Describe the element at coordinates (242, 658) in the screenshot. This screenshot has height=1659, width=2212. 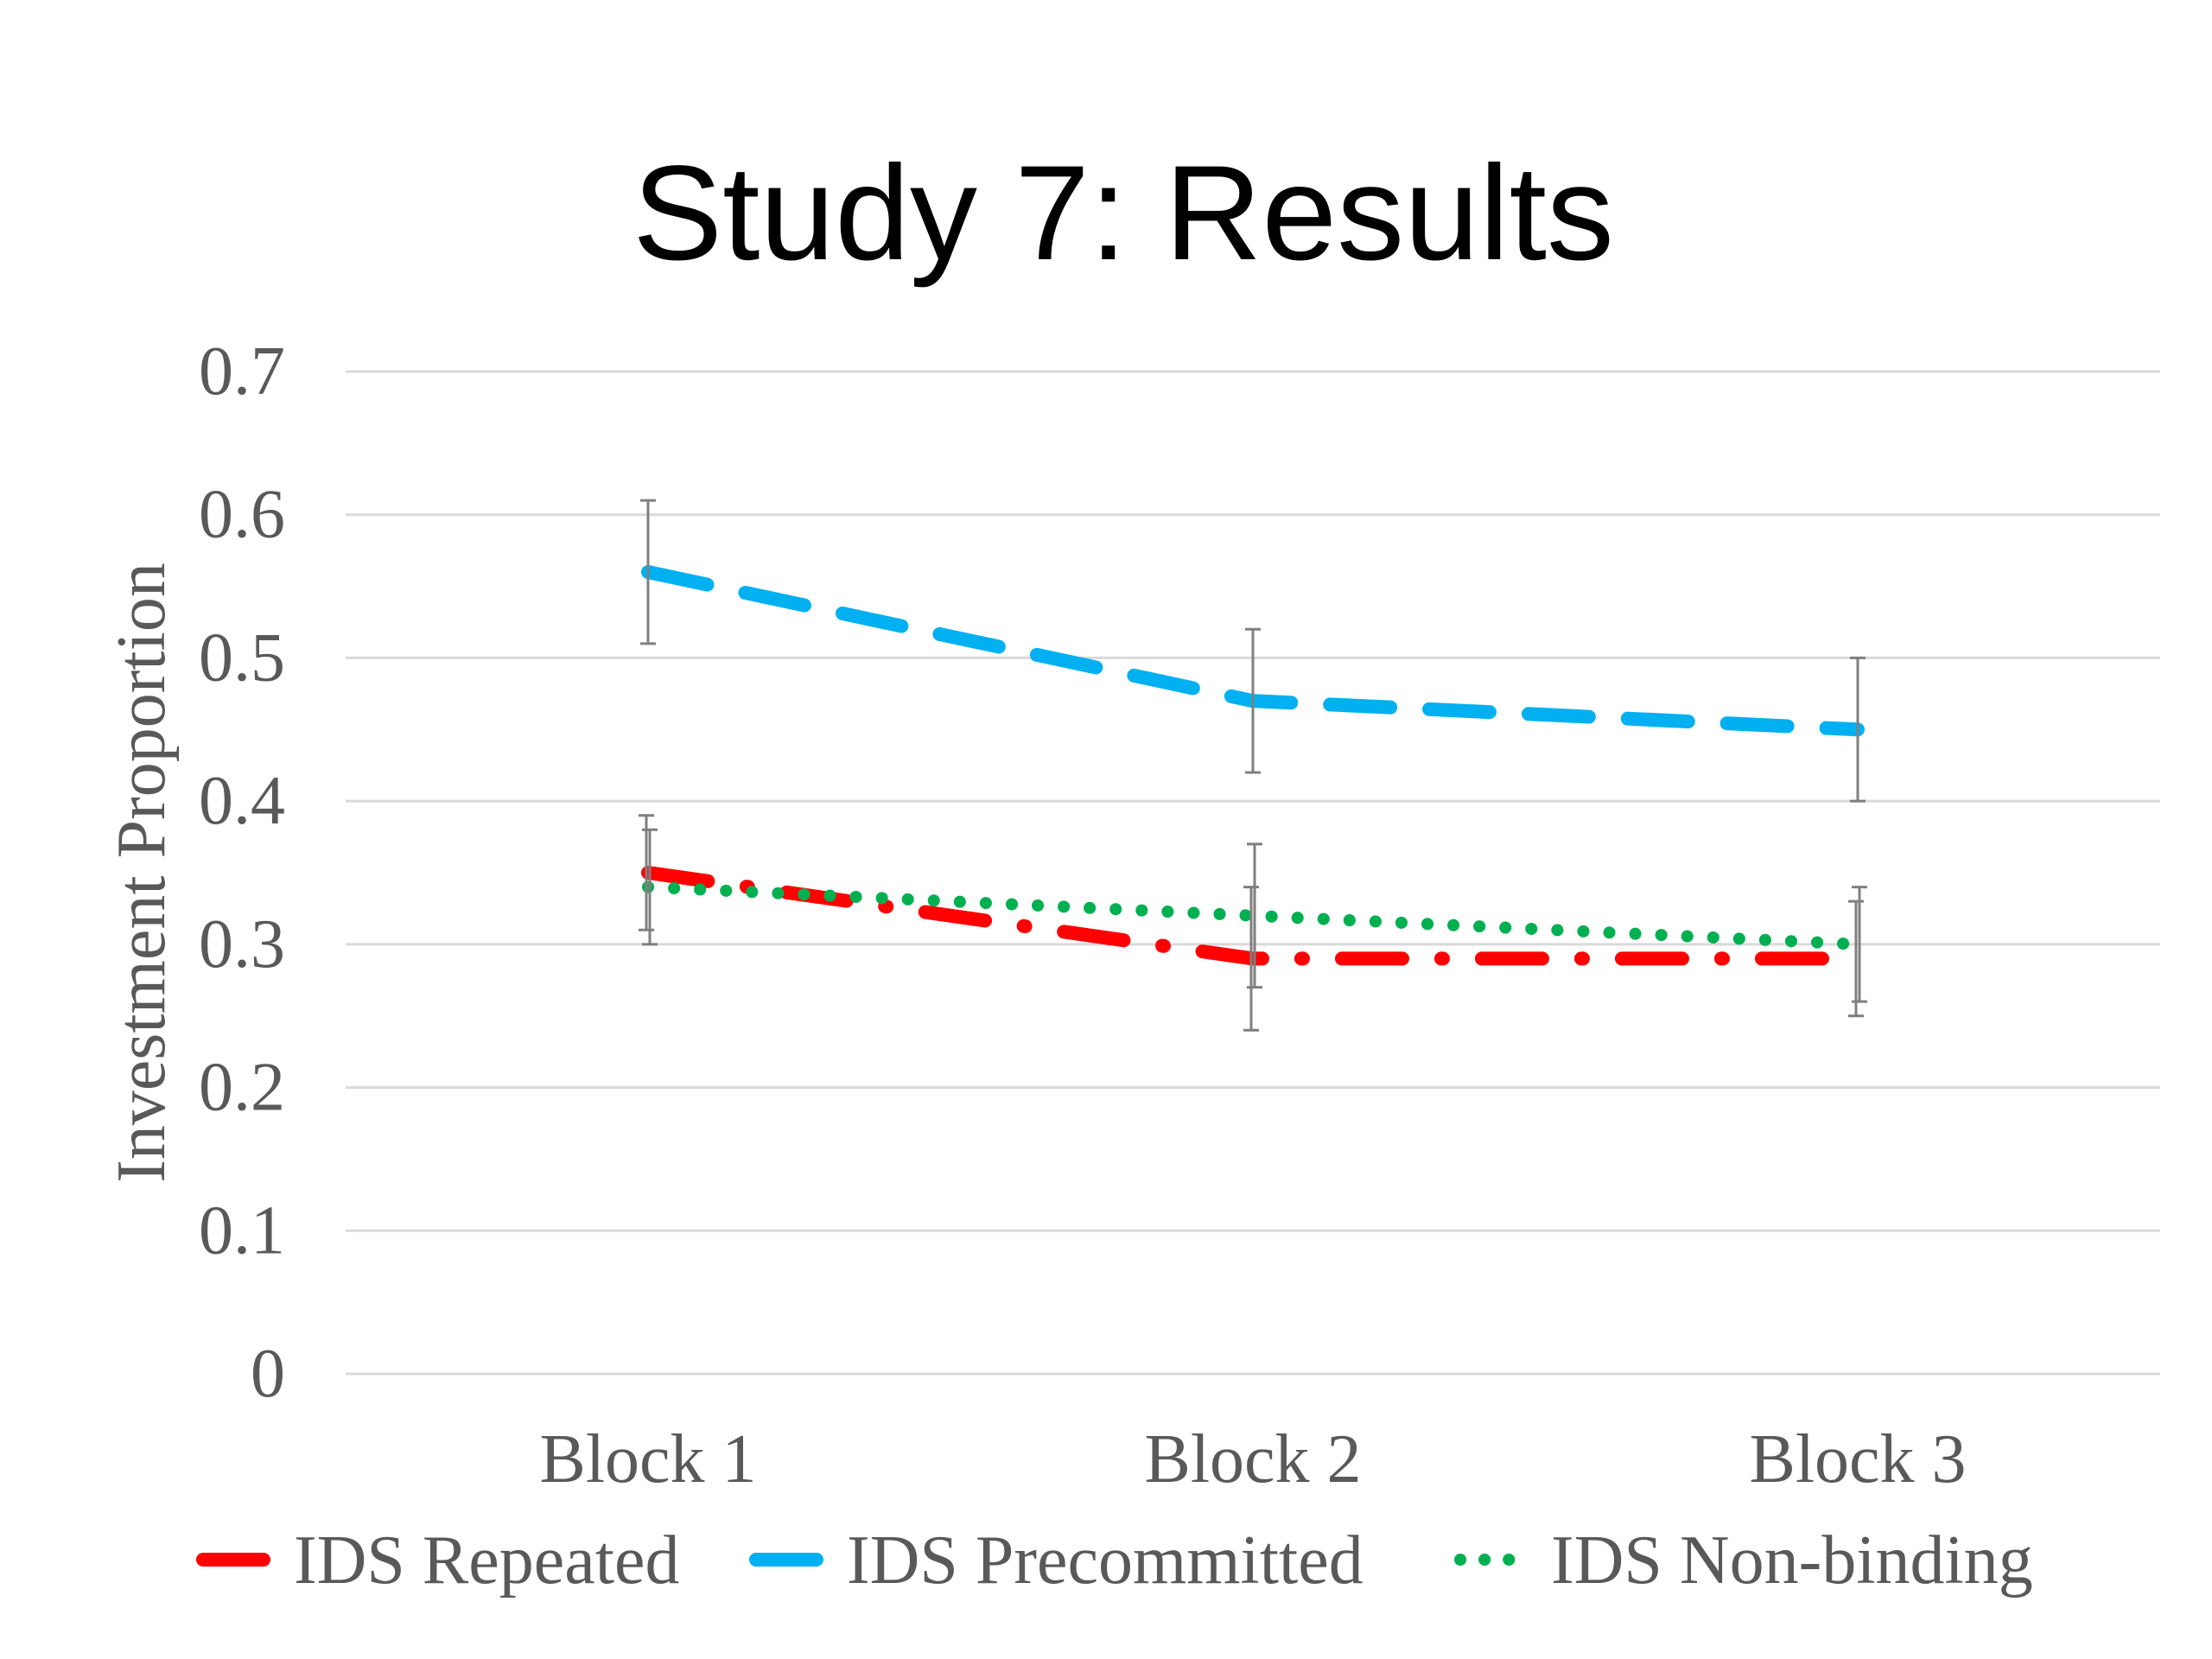
I see `y-tick-label: 0.5` at that location.